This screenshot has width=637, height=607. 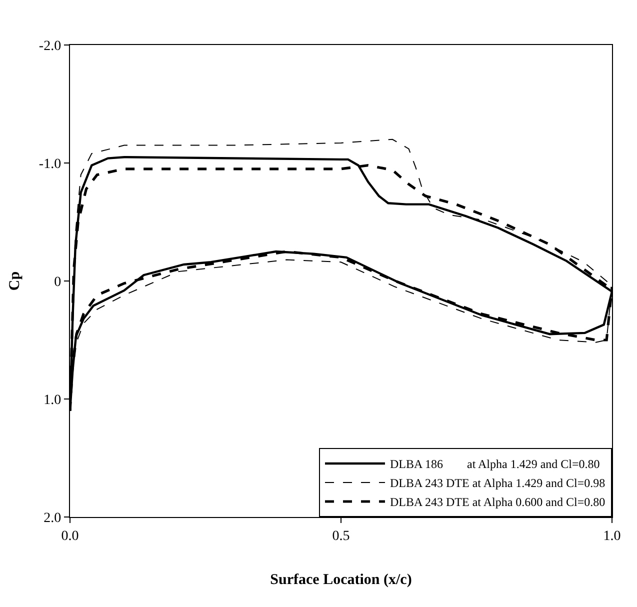 What do you see at coordinates (53, 518) in the screenshot?
I see `y-tick-label: 2.0` at bounding box center [53, 518].